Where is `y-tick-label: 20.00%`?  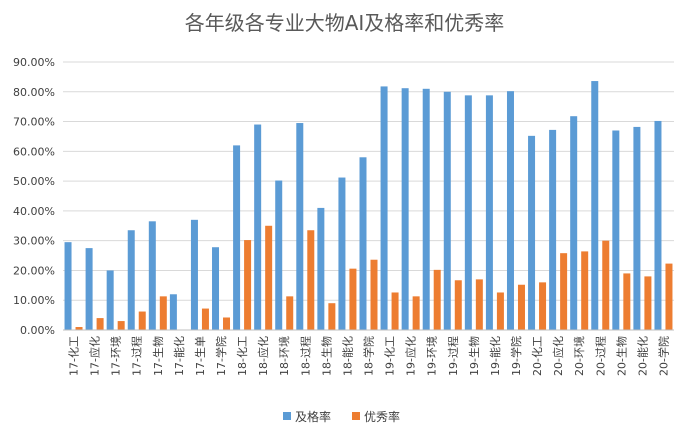 y-tick-label: 20.00% is located at coordinates (34, 270).